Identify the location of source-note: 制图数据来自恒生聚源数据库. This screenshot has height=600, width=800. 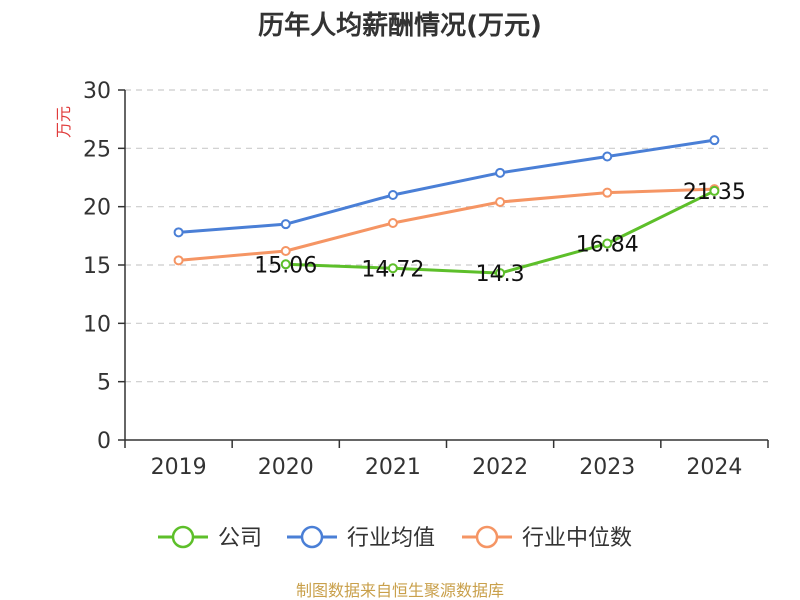
(400, 590).